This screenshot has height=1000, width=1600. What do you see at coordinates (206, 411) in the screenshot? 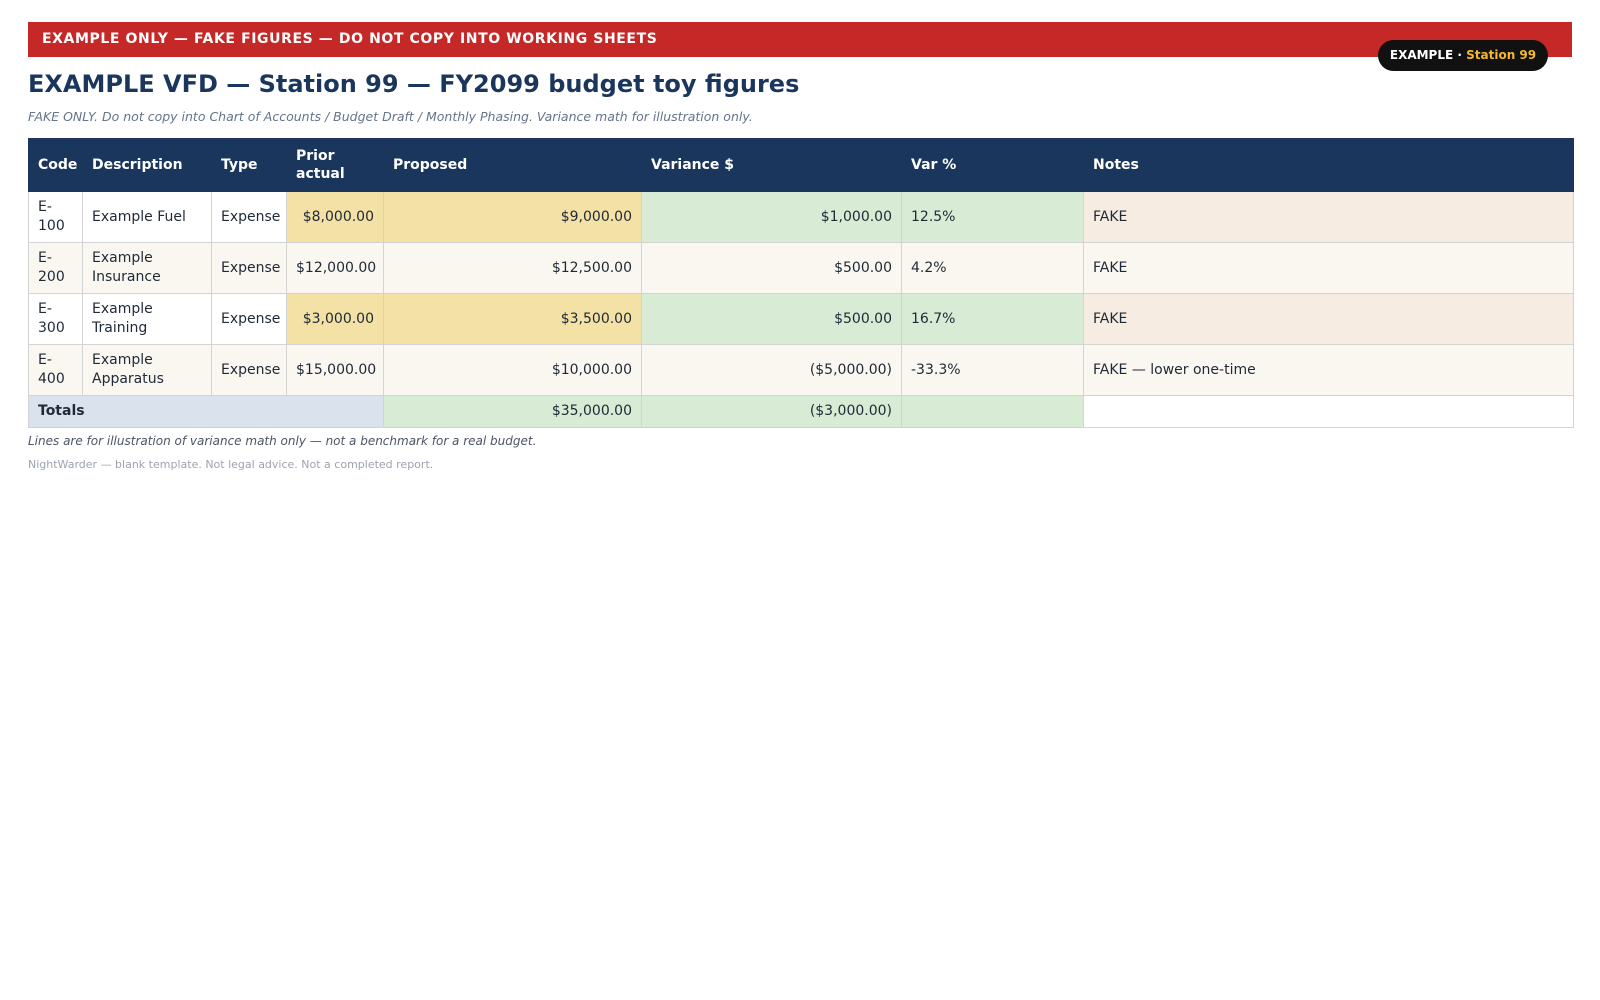
I see `totals-label: Totals` at bounding box center [206, 411].